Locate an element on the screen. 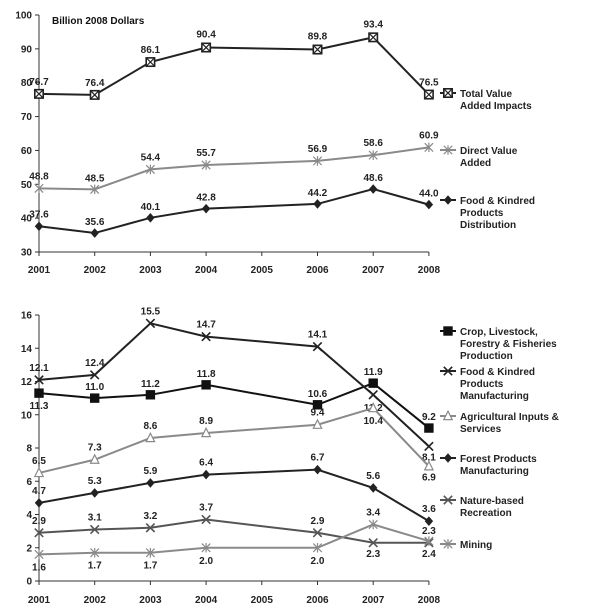 This screenshot has width=590, height=609. x-tick-label: 2004 is located at coordinates (206, 600).